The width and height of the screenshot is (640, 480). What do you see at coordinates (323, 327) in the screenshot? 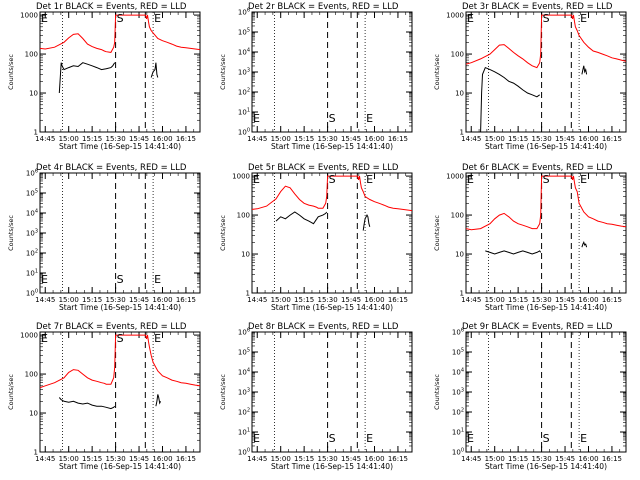
I see `panel-title: Det 8r BLACK = Events, RED = LLD` at bounding box center [323, 327].